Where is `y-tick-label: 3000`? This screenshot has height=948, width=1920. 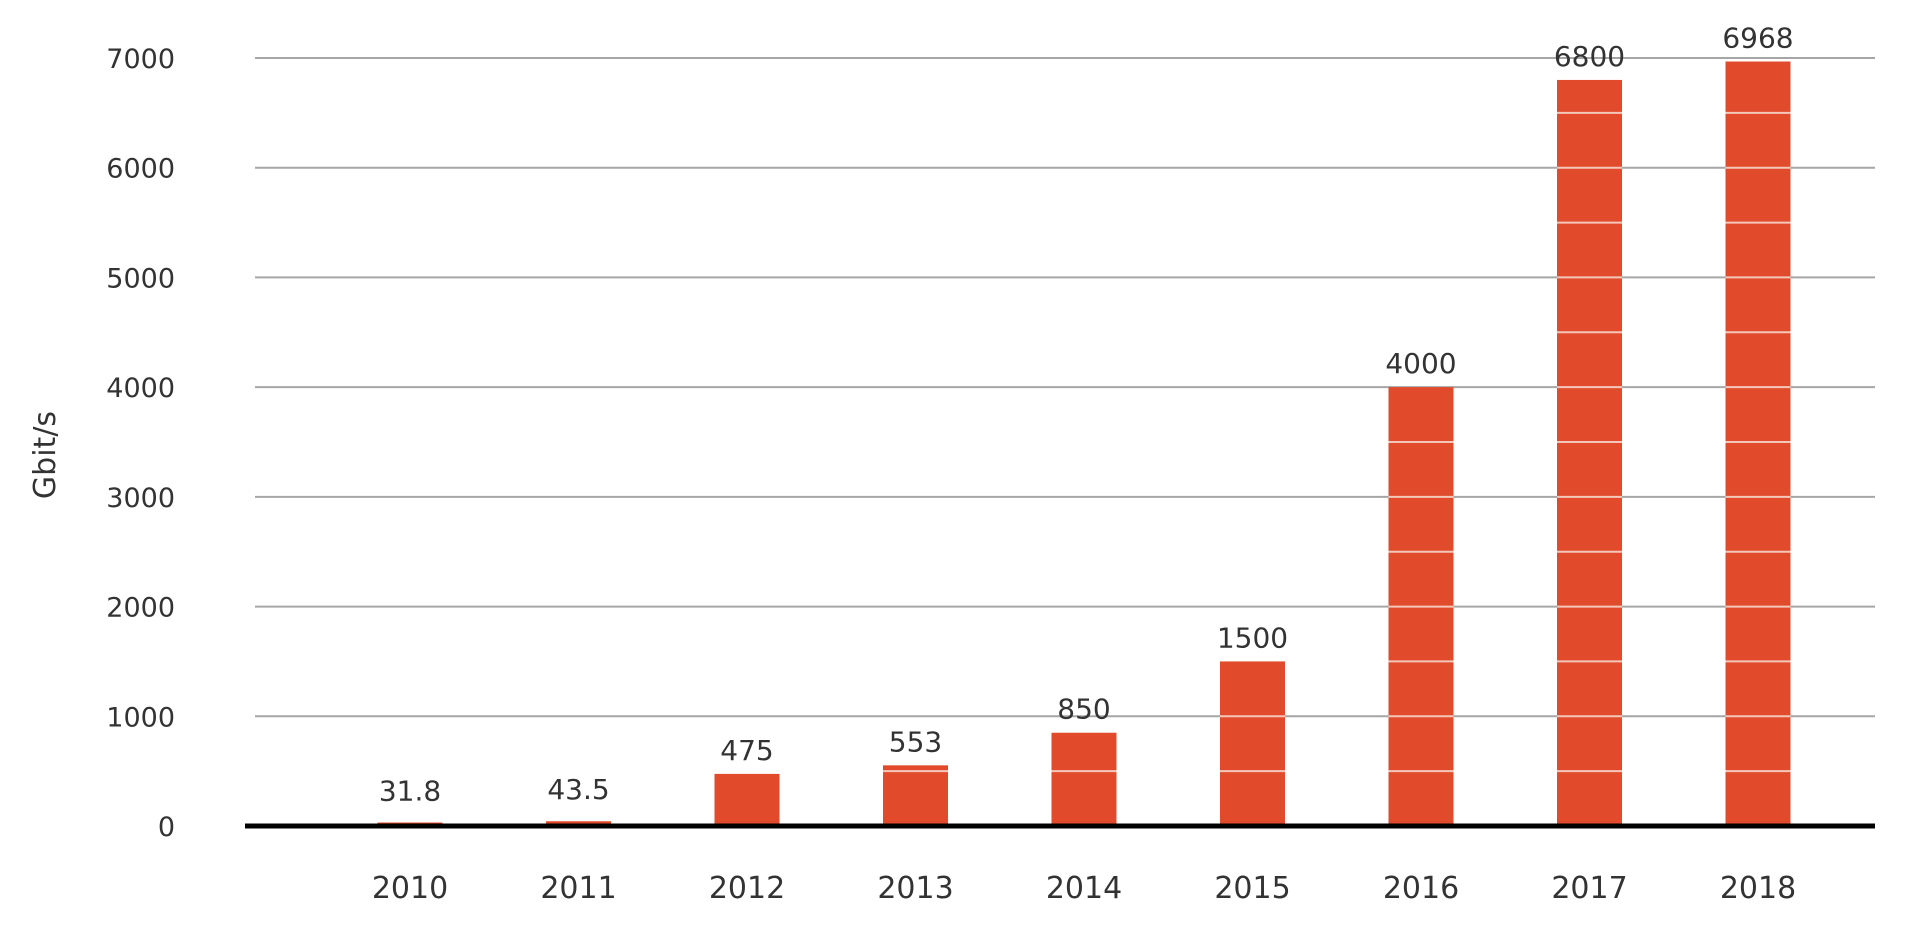 y-tick-label: 3000 is located at coordinates (140, 498).